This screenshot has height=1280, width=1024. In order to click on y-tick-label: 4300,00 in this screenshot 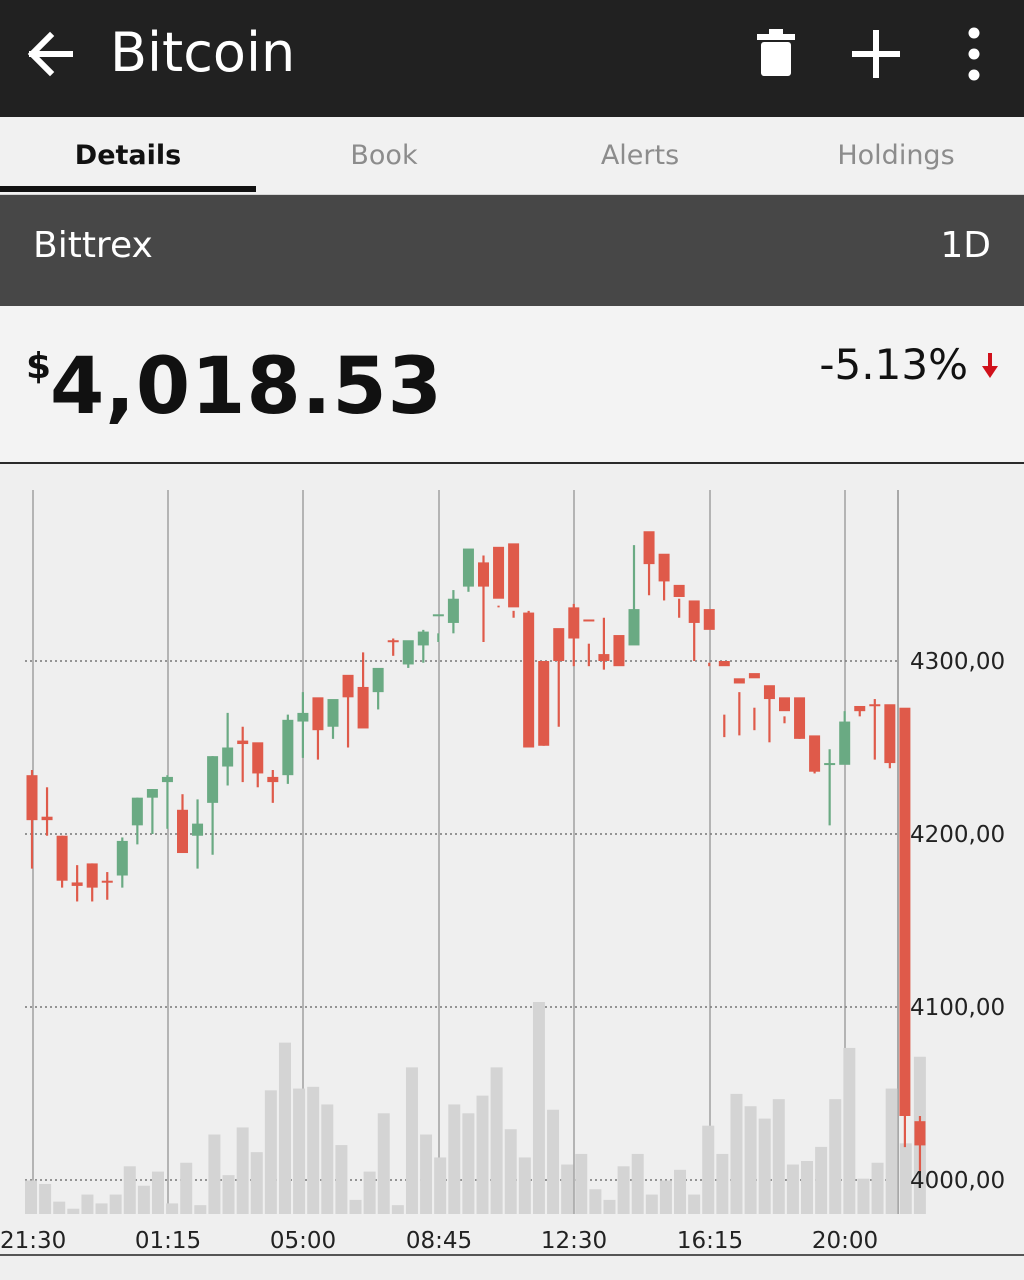, I will do `click(957, 662)`.